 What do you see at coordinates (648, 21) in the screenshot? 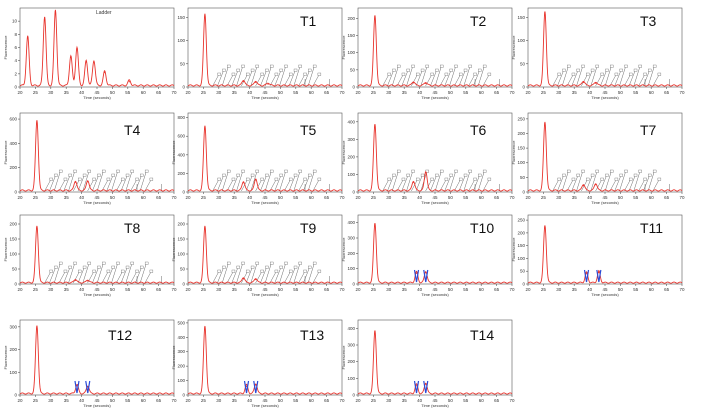
I see `panel-title: T3` at bounding box center [648, 21].